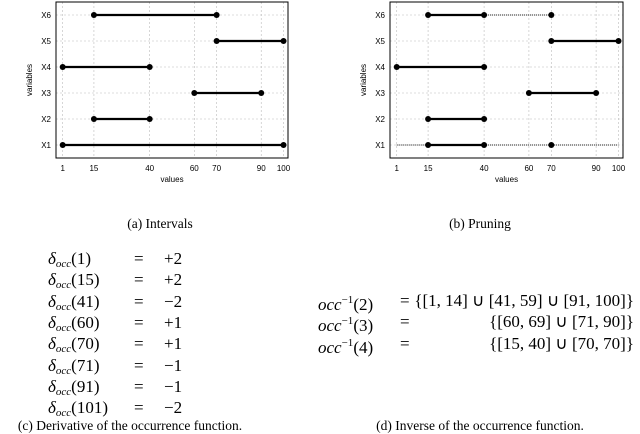 The height and width of the screenshot is (434, 640). What do you see at coordinates (363, 326) in the screenshot?
I see `argument: (3)` at bounding box center [363, 326].